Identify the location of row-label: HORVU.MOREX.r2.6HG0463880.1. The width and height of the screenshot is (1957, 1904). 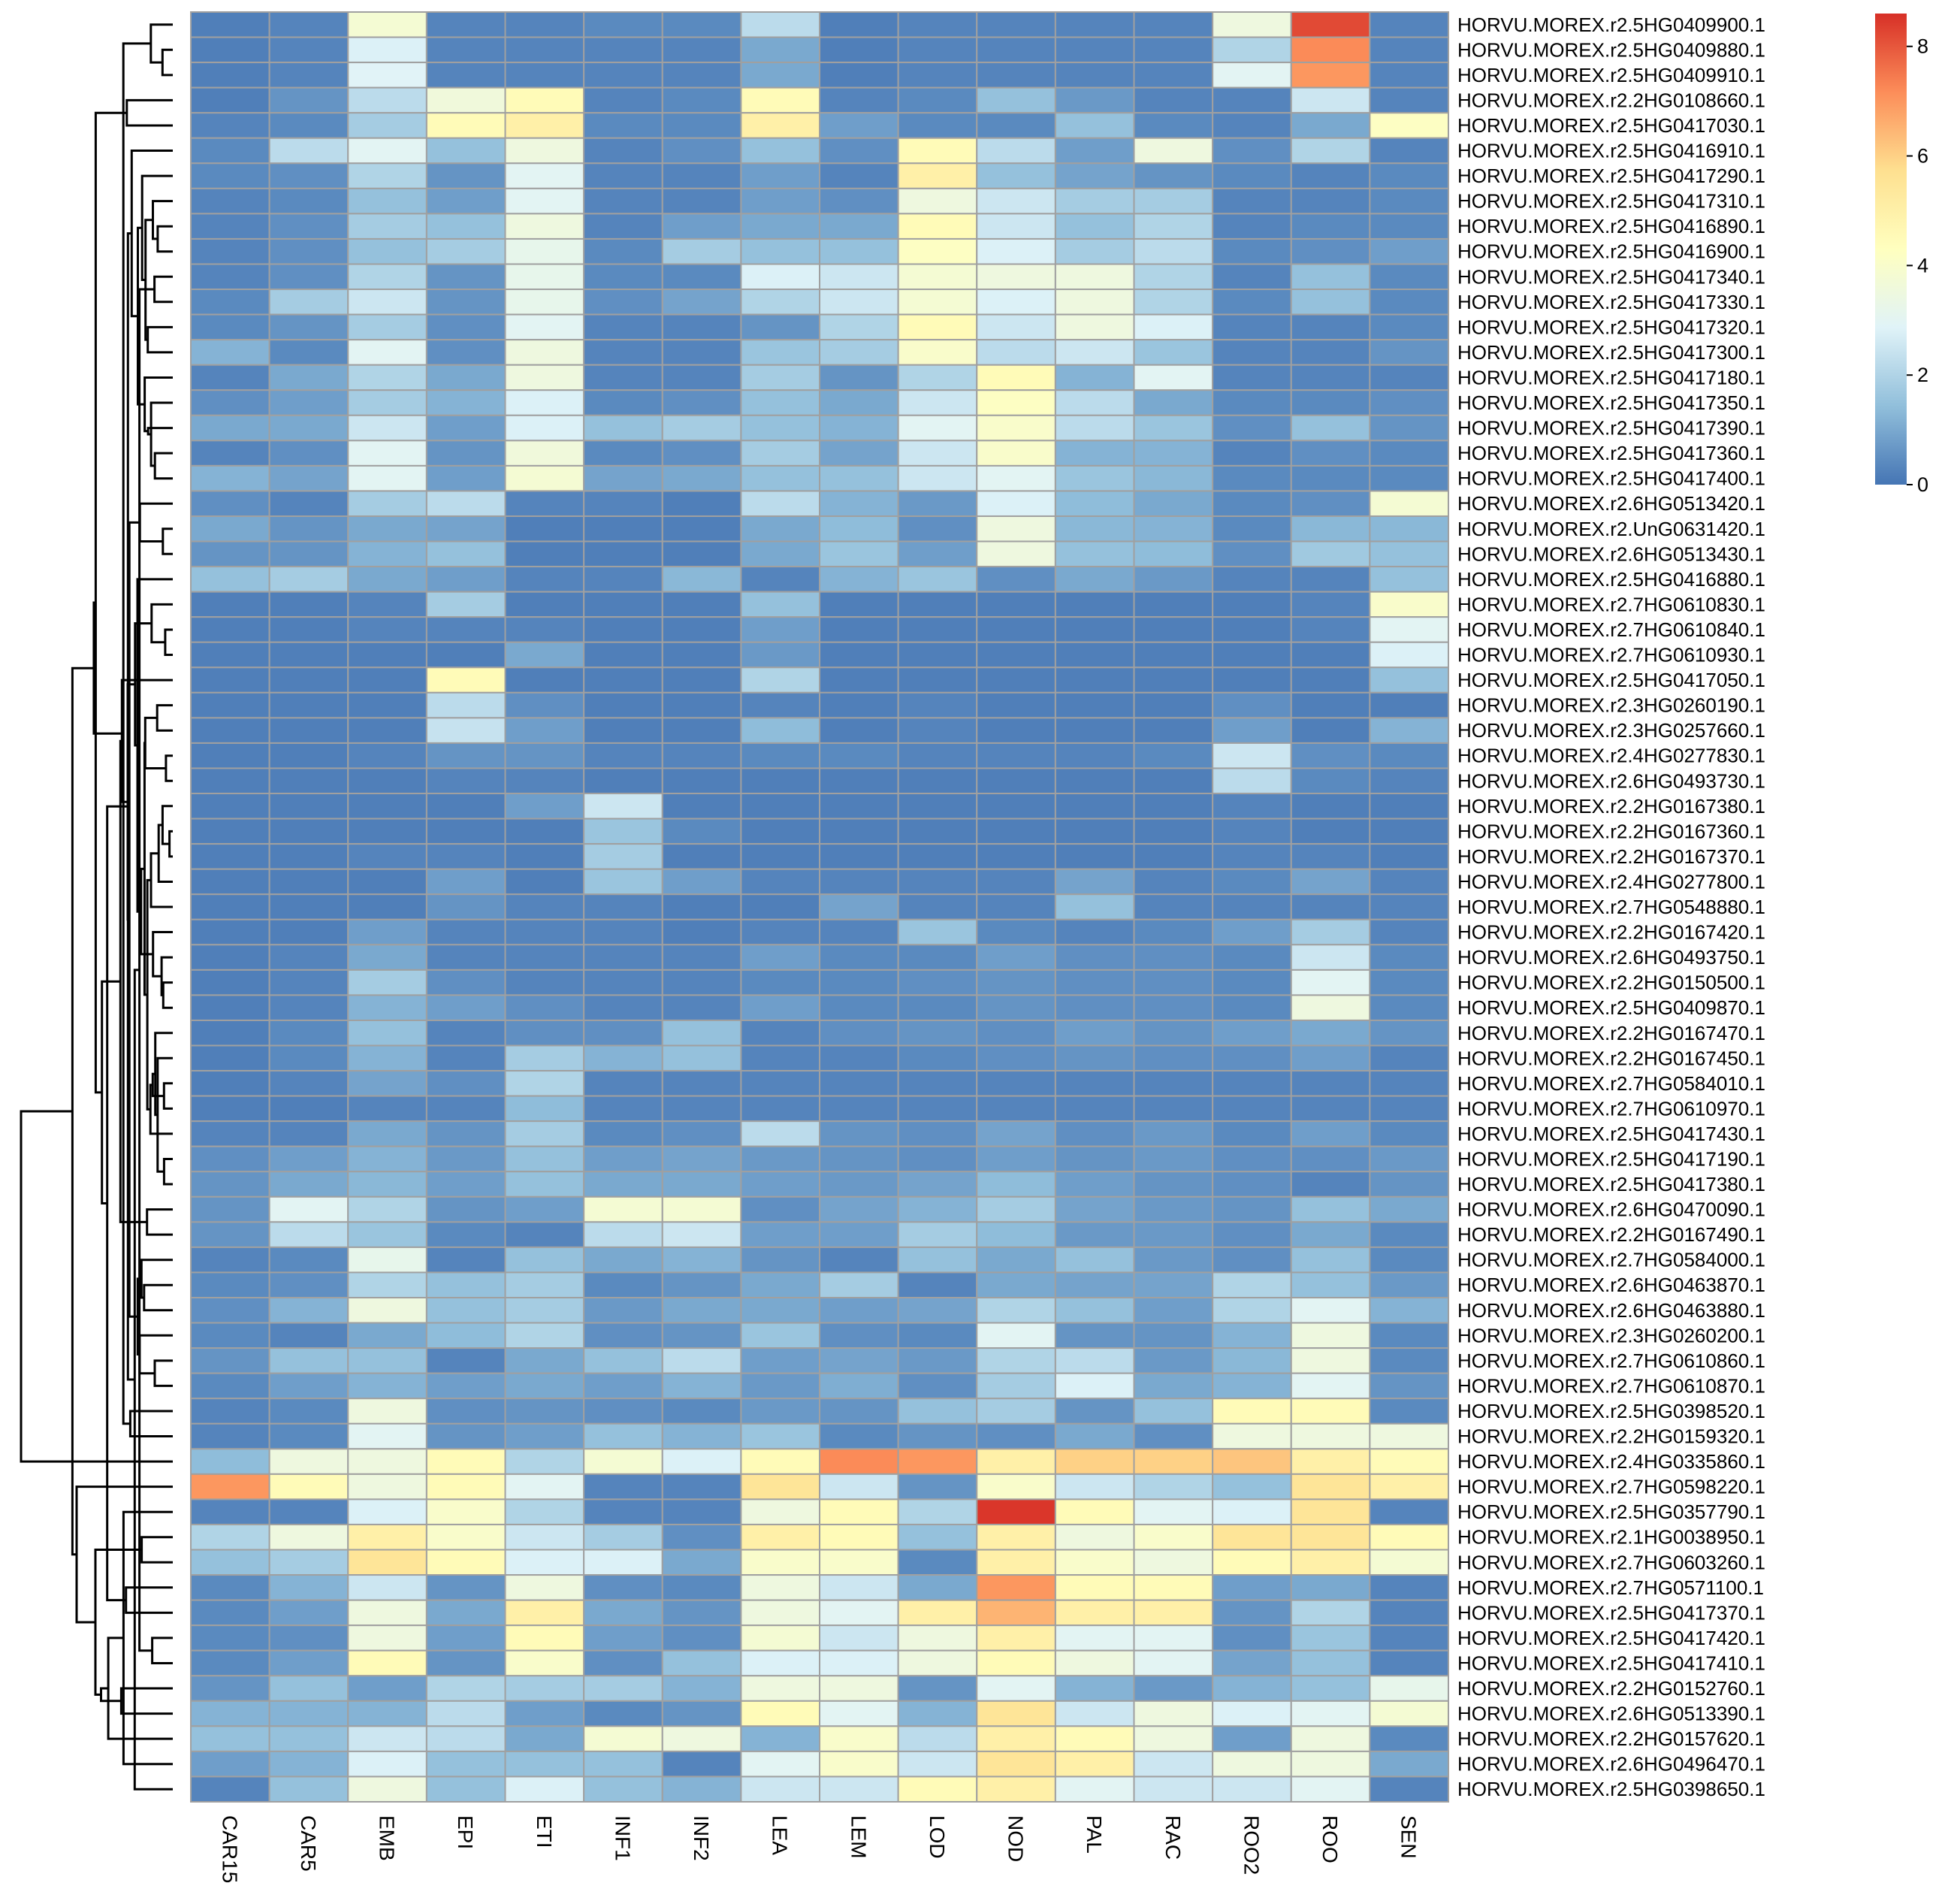
(1611, 1310).